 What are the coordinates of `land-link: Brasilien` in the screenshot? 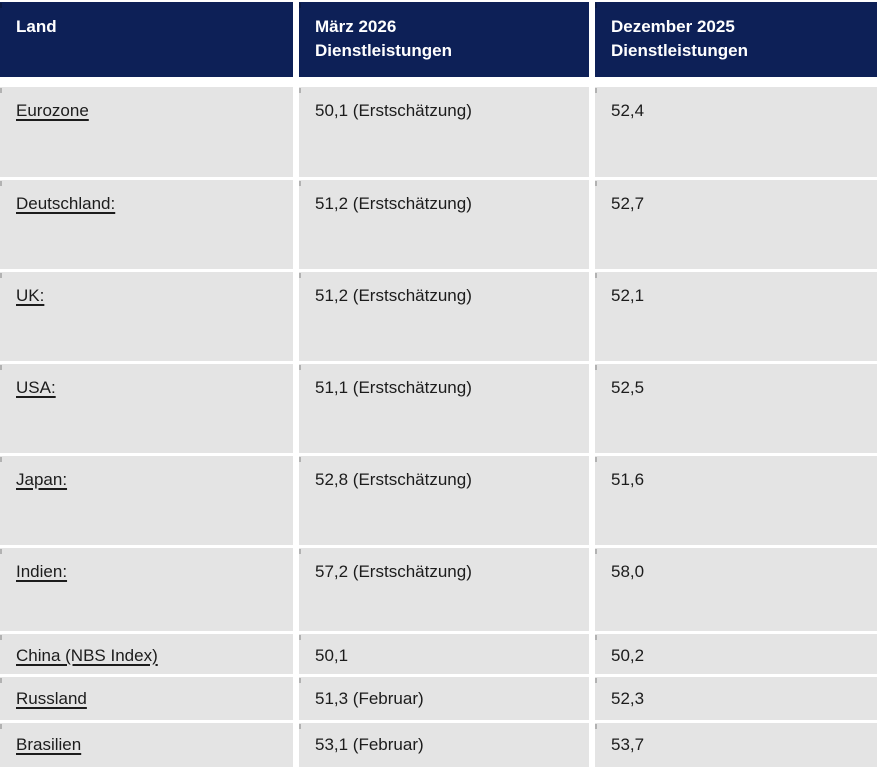 It's located at (49, 744).